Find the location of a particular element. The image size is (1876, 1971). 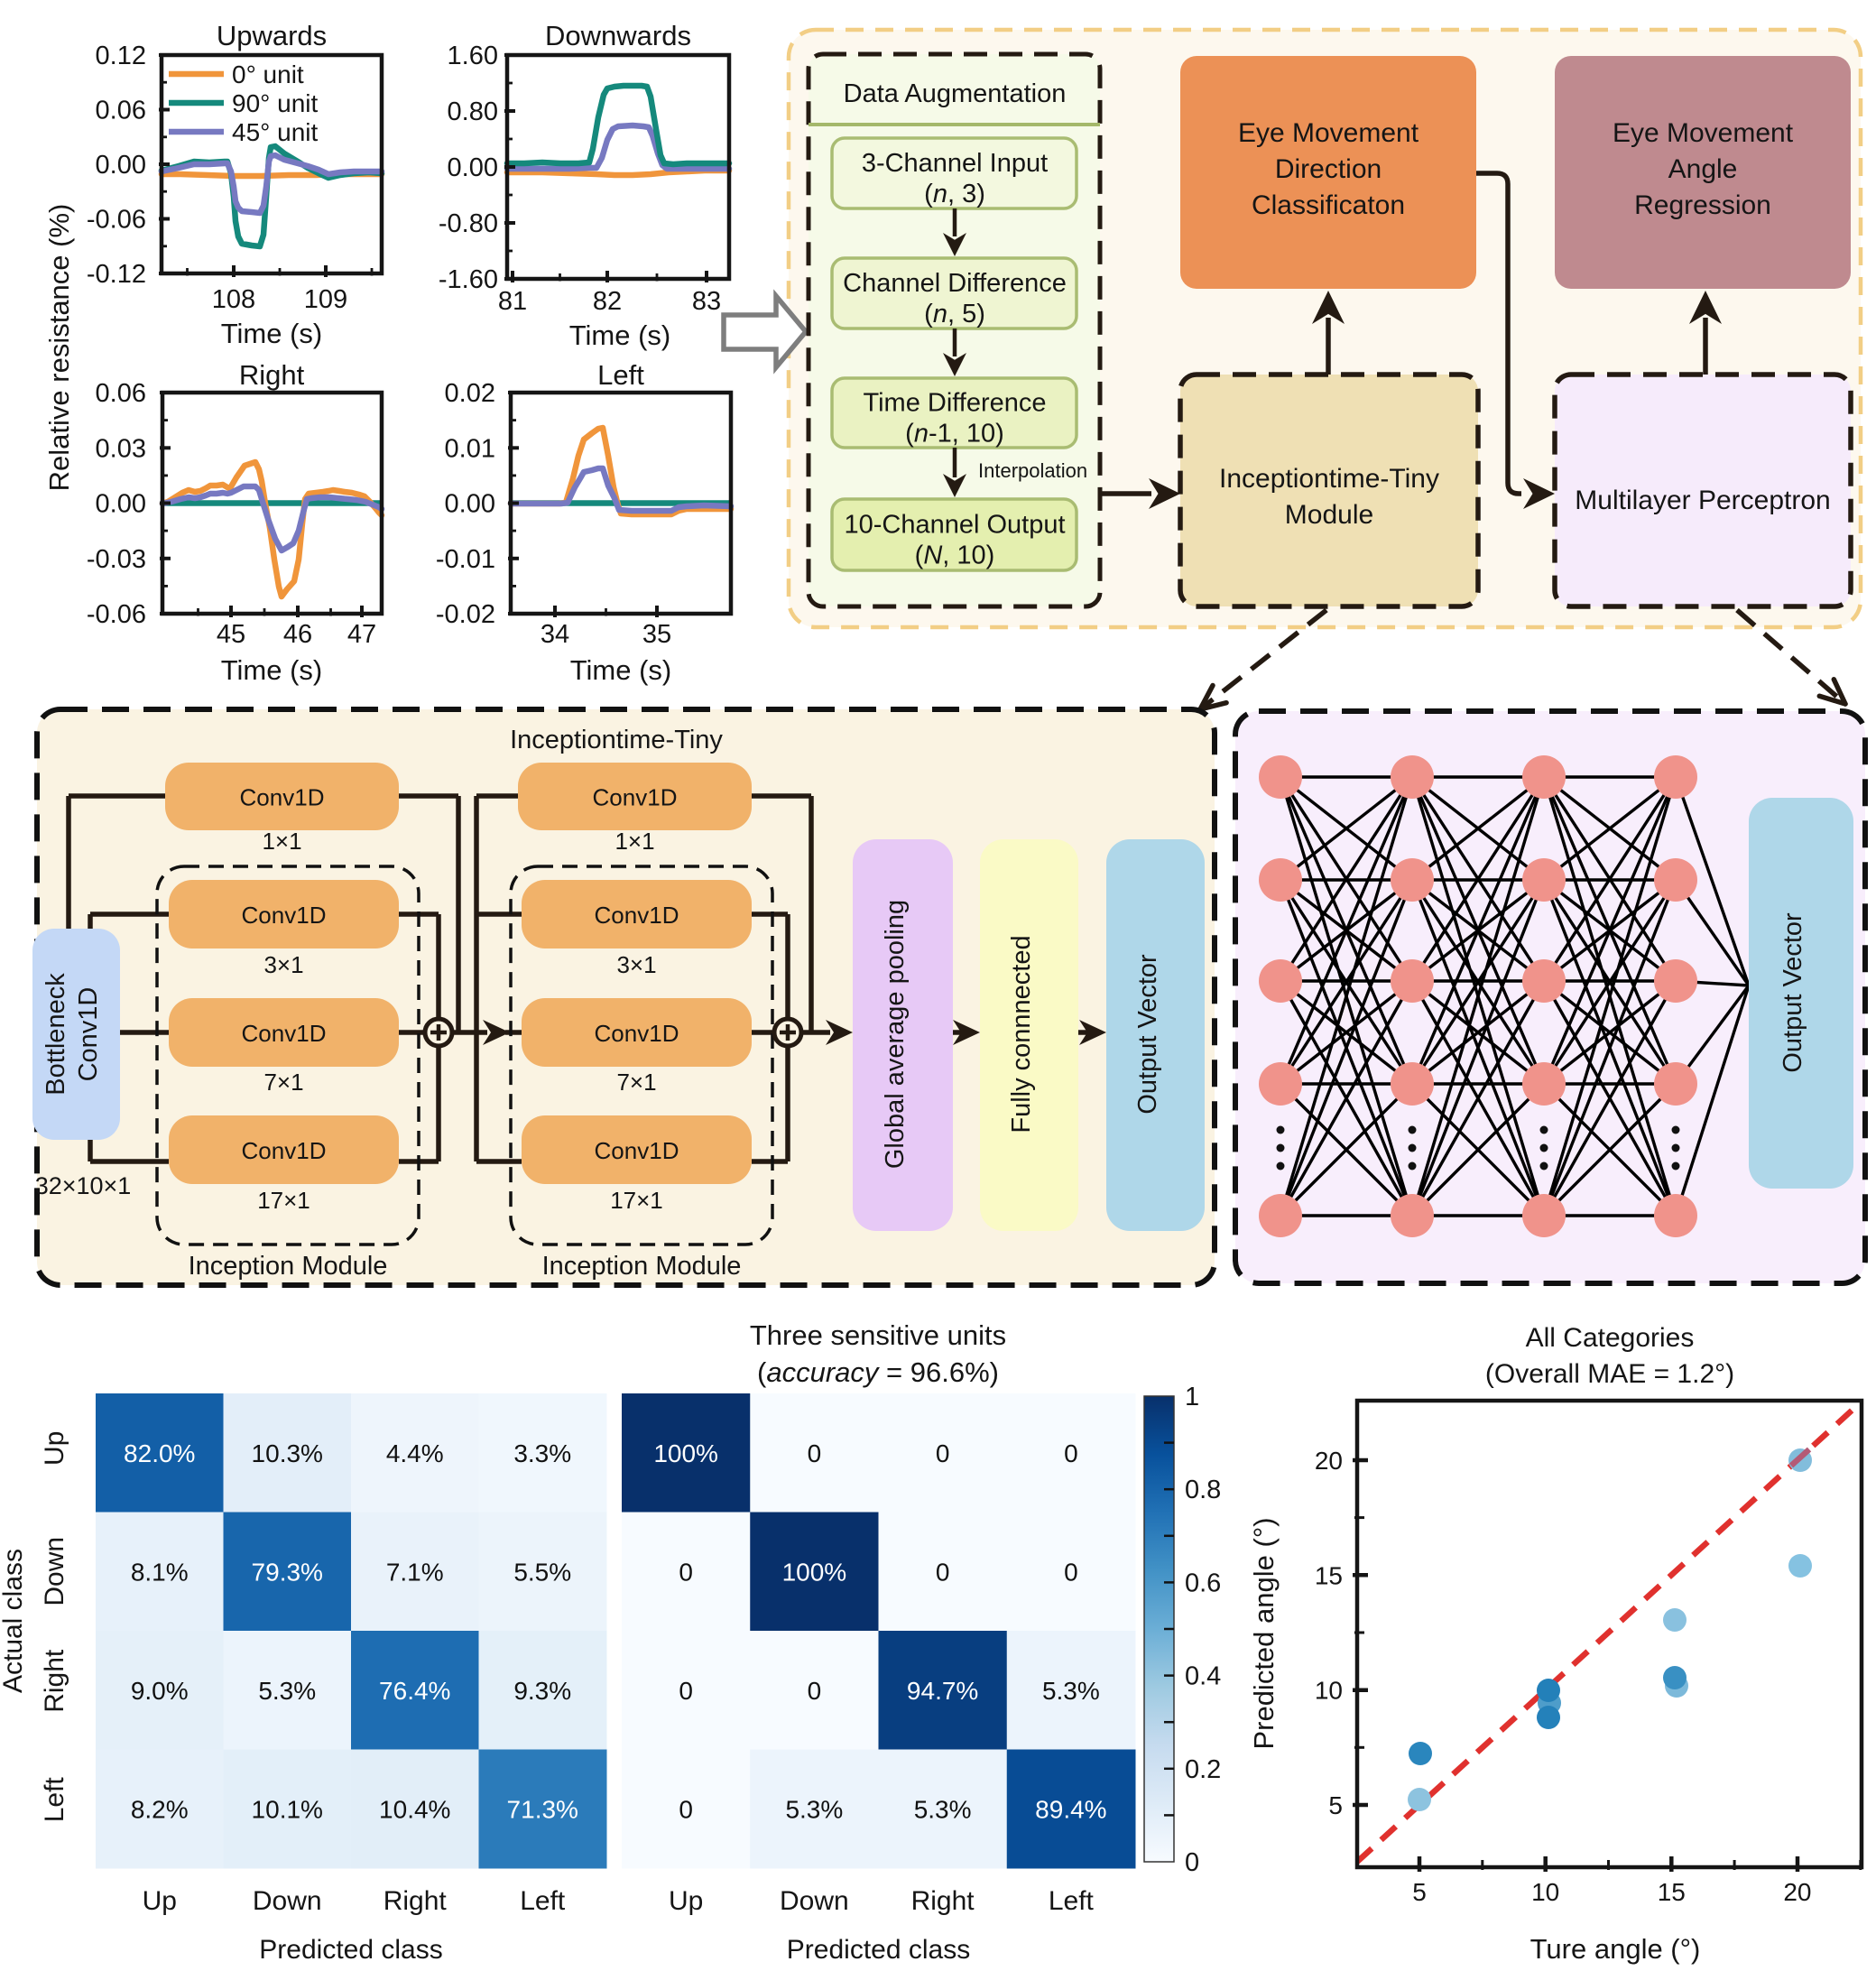

svg-text: Ture angle (°) is located at coordinates (1615, 1949).